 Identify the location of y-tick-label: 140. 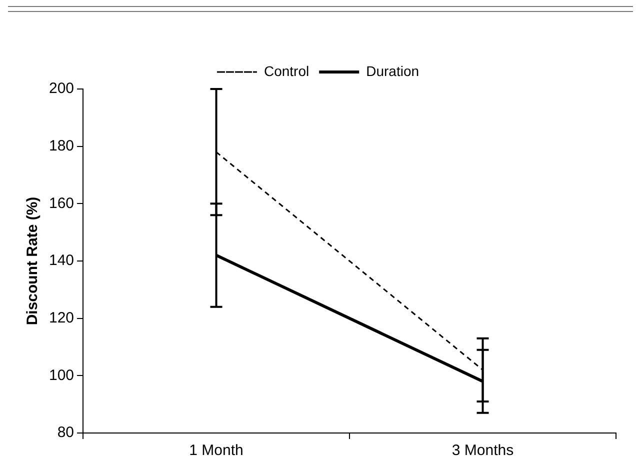
(61, 261).